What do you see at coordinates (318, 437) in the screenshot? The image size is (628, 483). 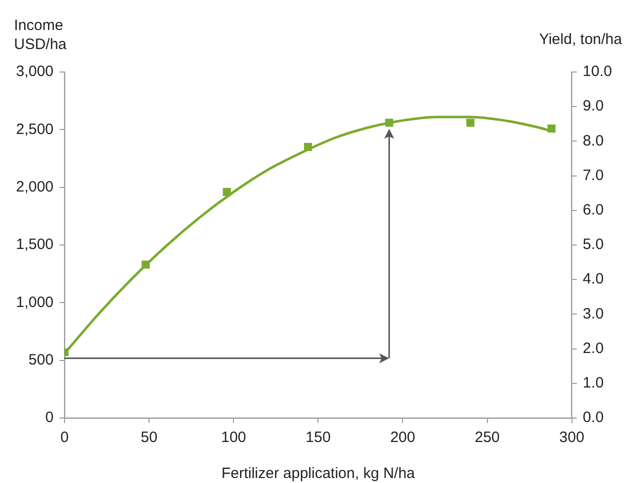 I see `x-tick-label: 150` at bounding box center [318, 437].